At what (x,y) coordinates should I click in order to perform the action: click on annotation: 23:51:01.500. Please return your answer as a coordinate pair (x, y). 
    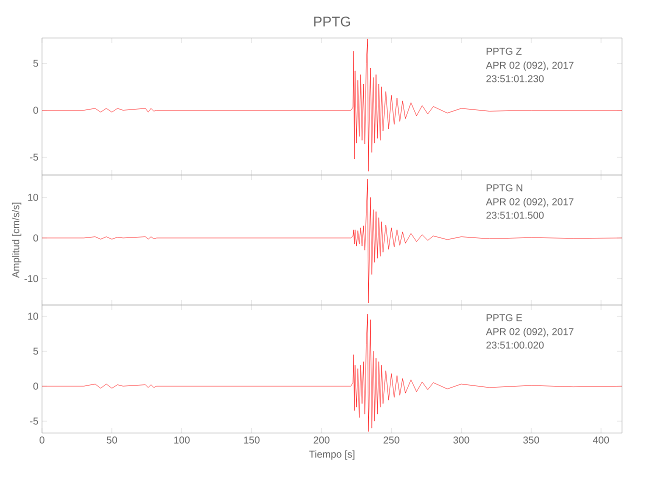
    Looking at the image, I should click on (515, 215).